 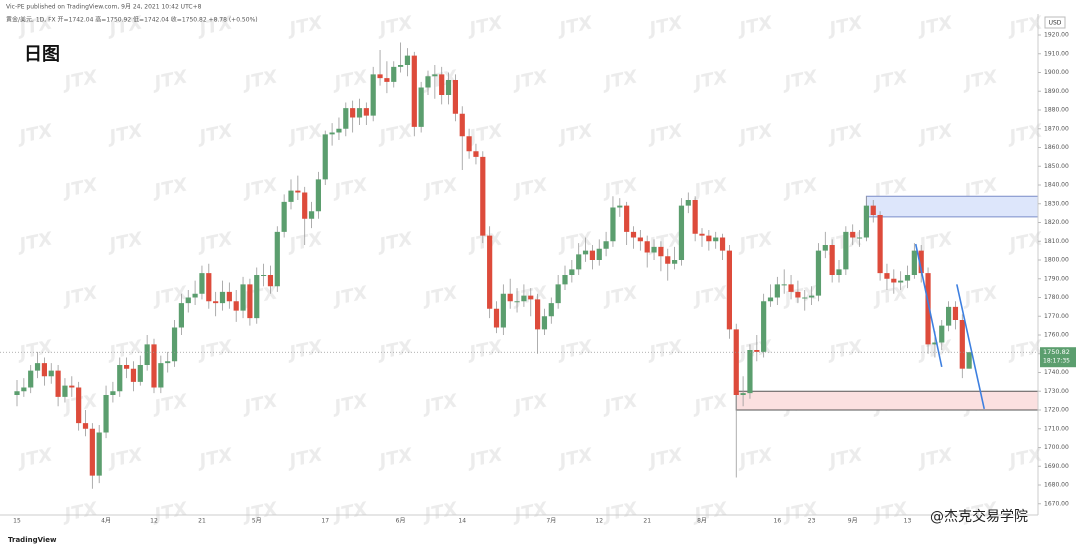 What do you see at coordinates (1056, 428) in the screenshot?
I see `y-tick-label: 1710.00` at bounding box center [1056, 428].